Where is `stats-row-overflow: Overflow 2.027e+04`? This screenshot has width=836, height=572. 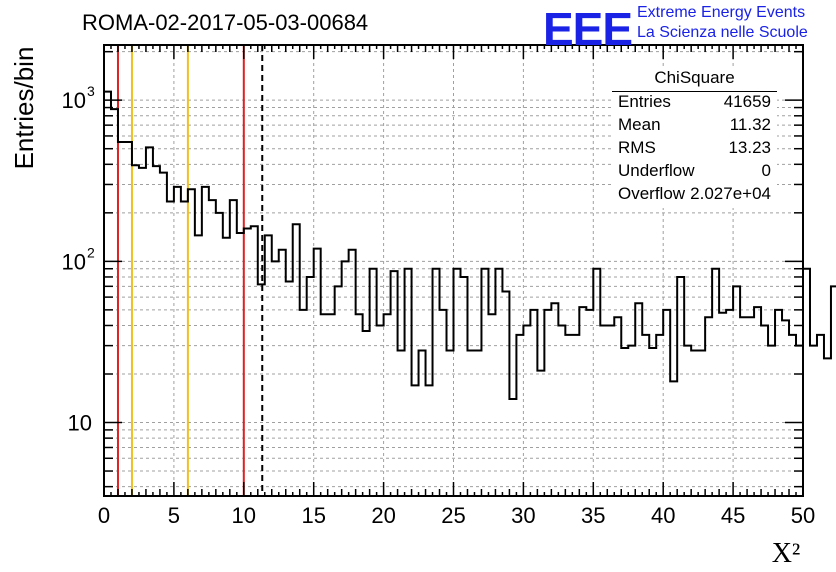
stats-row-overflow: Overflow 2.027e+04 is located at coordinates (694, 195).